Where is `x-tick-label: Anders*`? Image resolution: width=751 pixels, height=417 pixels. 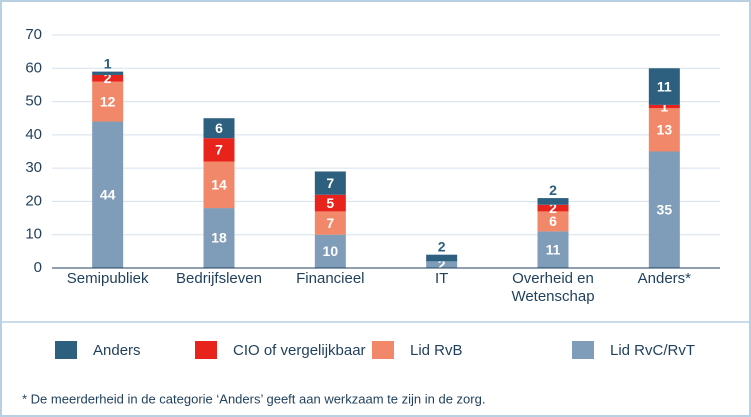 x-tick-label: Anders* is located at coordinates (664, 278).